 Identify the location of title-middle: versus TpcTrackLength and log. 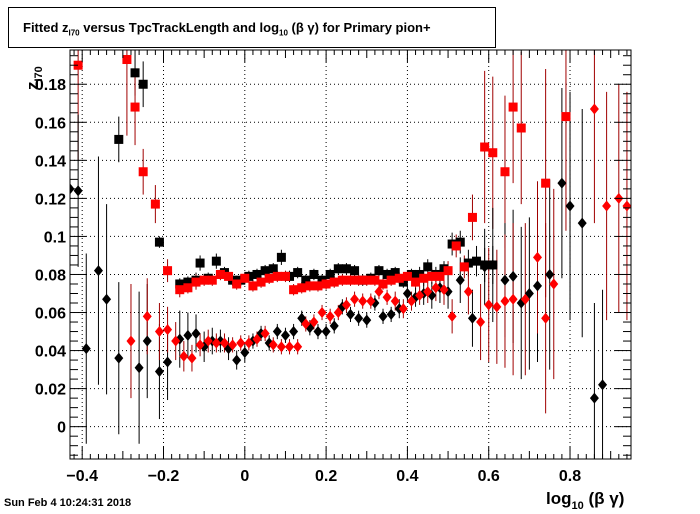
(179, 27).